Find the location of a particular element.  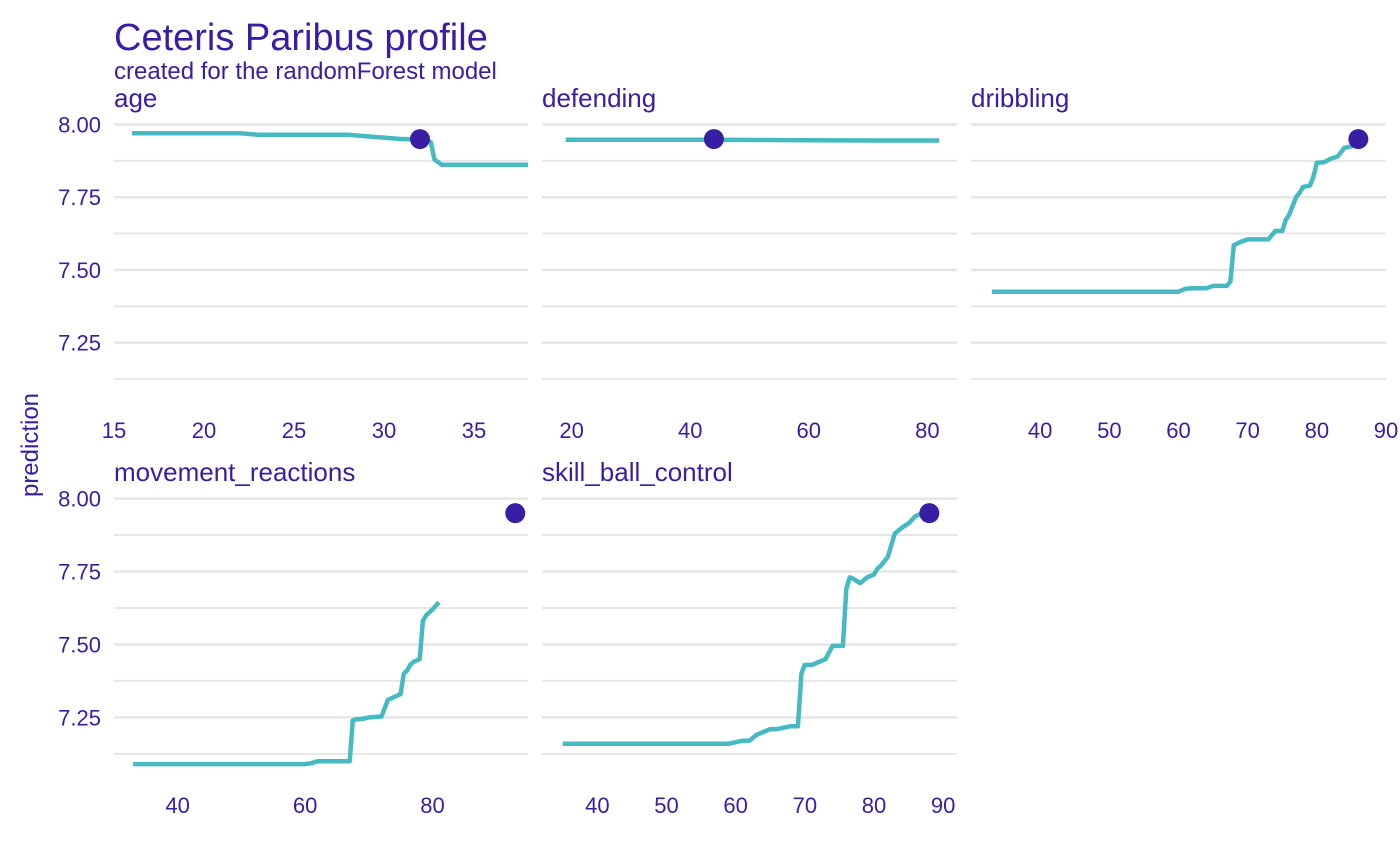

panel-strip-title: dribbling is located at coordinates (1020, 98).